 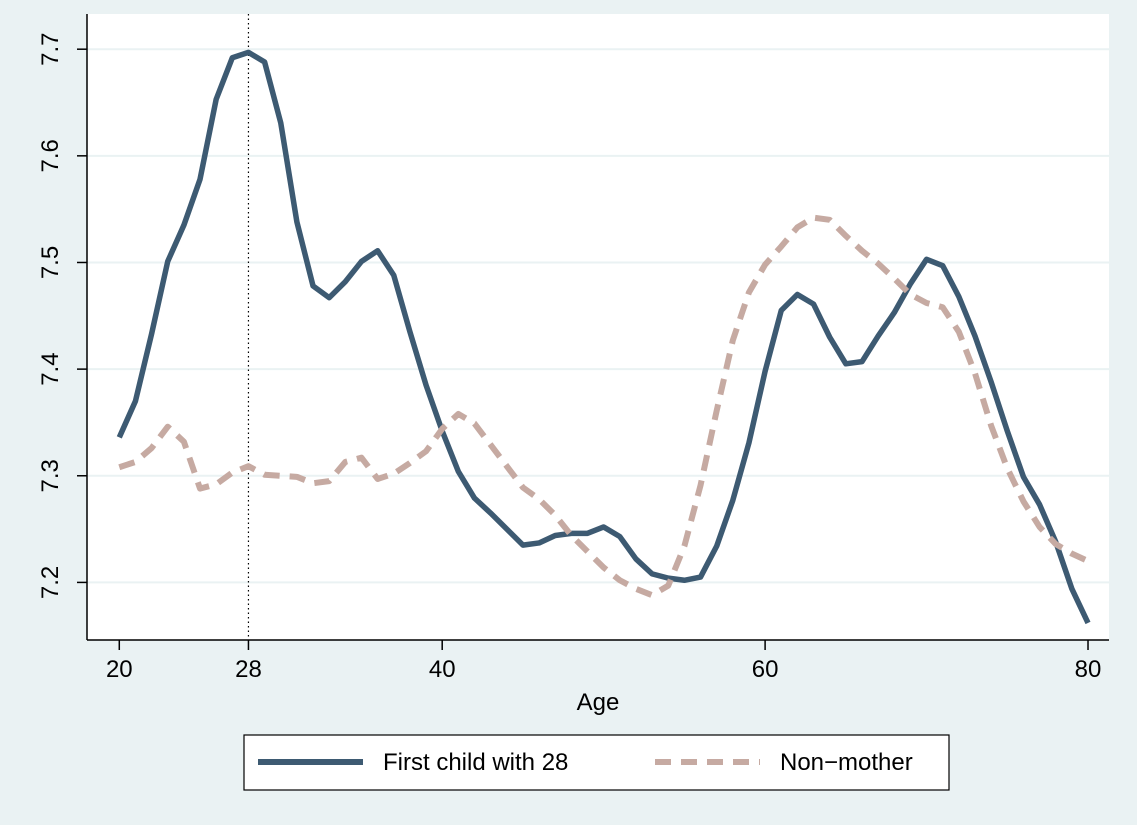 I want to click on y-tick-label: 7.6, so click(x=50, y=155).